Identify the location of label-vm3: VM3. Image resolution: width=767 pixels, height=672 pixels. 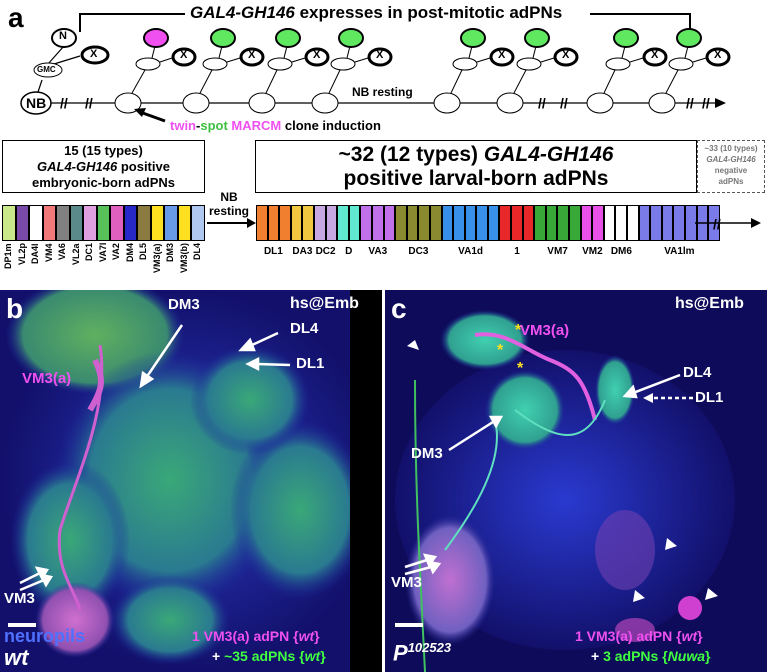
(19, 598).